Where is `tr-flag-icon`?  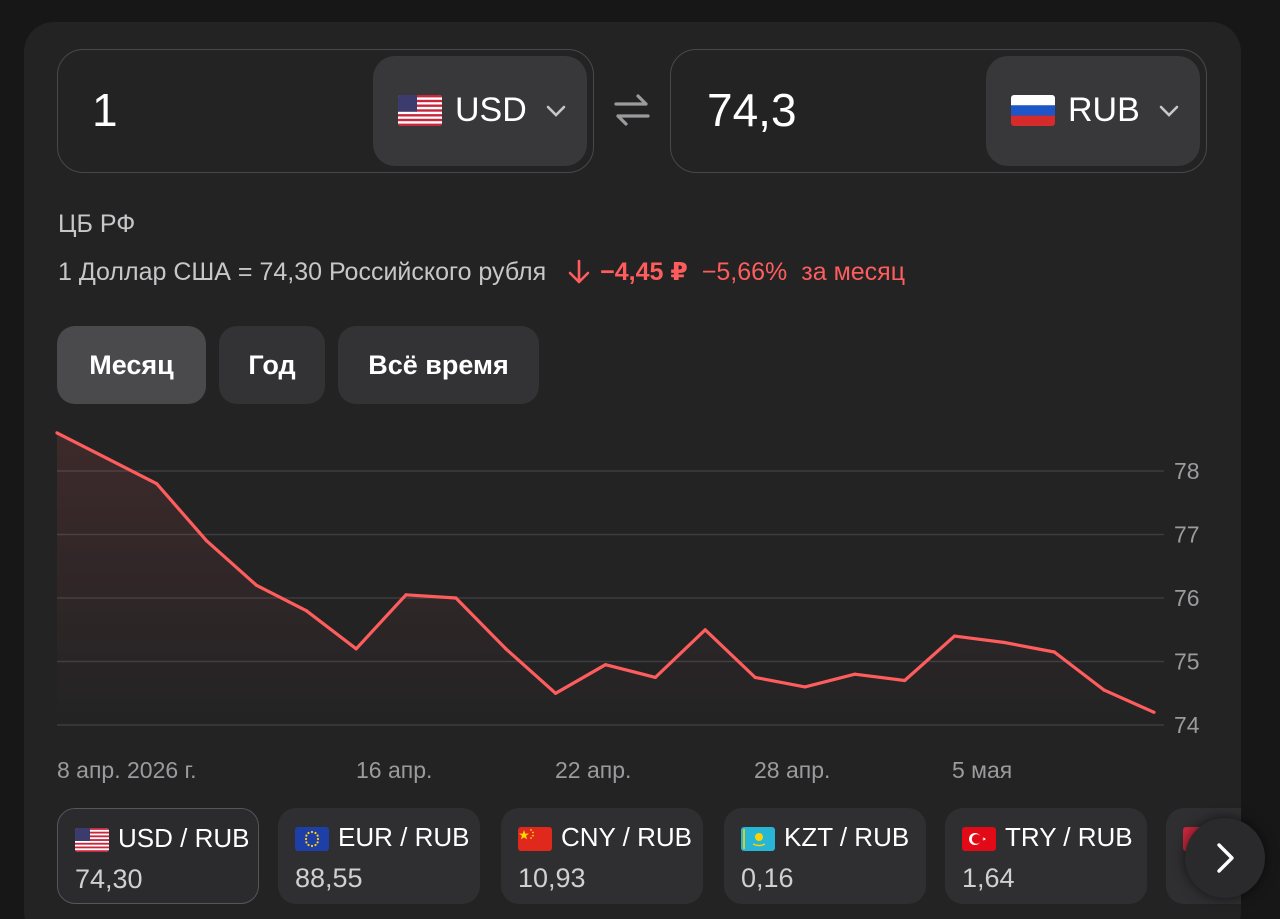 tr-flag-icon is located at coordinates (979, 839).